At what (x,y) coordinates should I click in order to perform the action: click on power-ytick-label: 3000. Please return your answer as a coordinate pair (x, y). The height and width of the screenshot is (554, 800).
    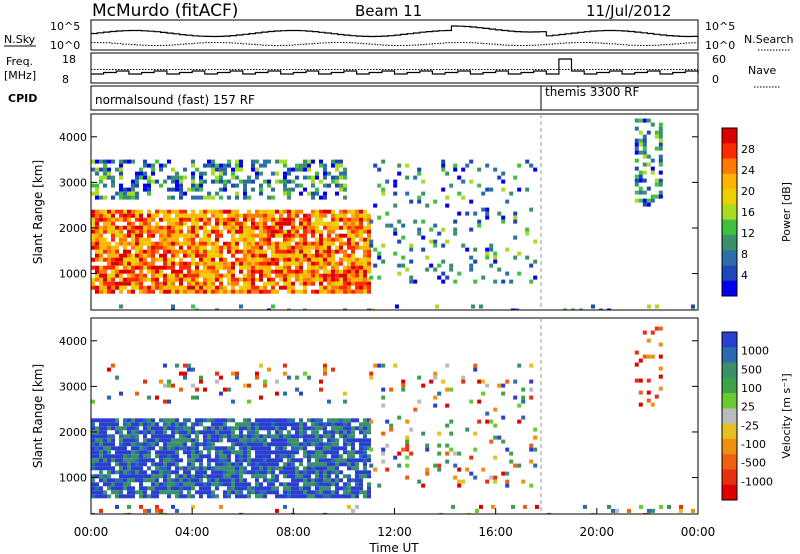
    Looking at the image, I should click on (73, 182).